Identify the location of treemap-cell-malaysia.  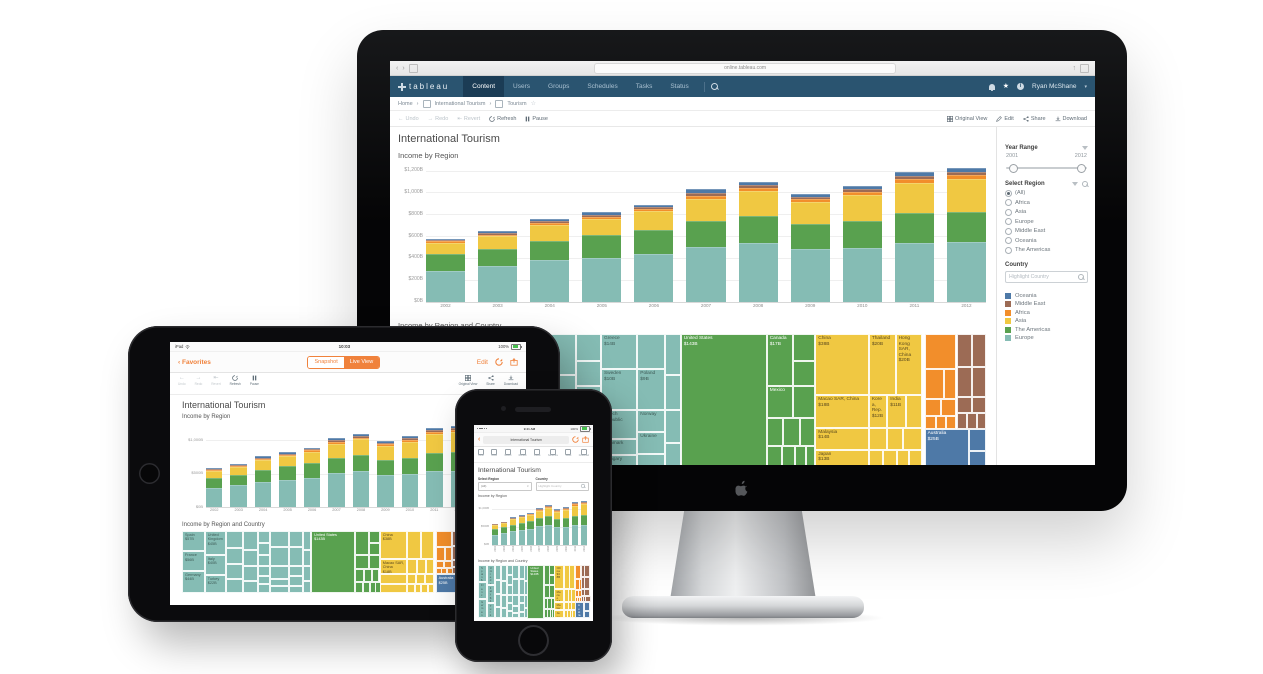
(393, 578).